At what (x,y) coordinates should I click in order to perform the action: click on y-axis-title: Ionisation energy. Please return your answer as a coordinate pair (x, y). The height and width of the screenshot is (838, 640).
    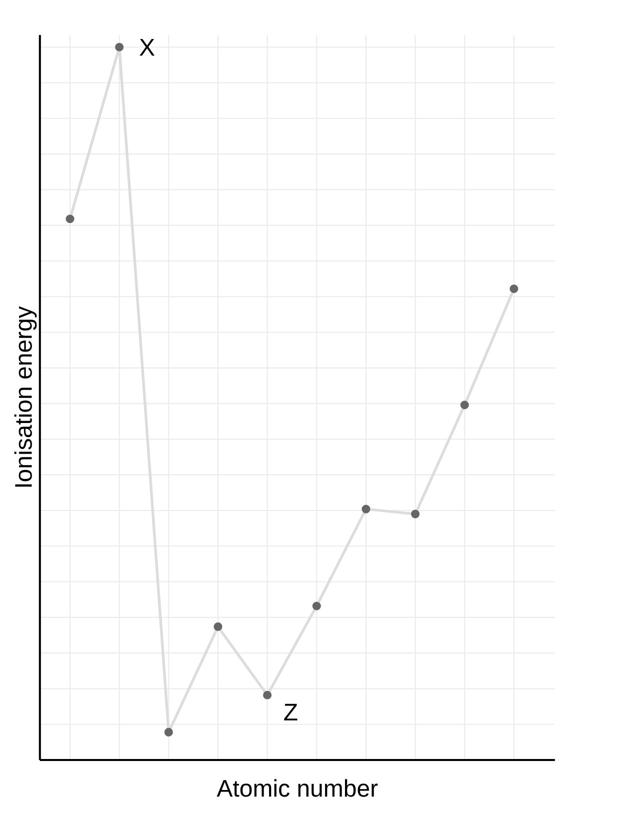
    Looking at the image, I should click on (25, 396).